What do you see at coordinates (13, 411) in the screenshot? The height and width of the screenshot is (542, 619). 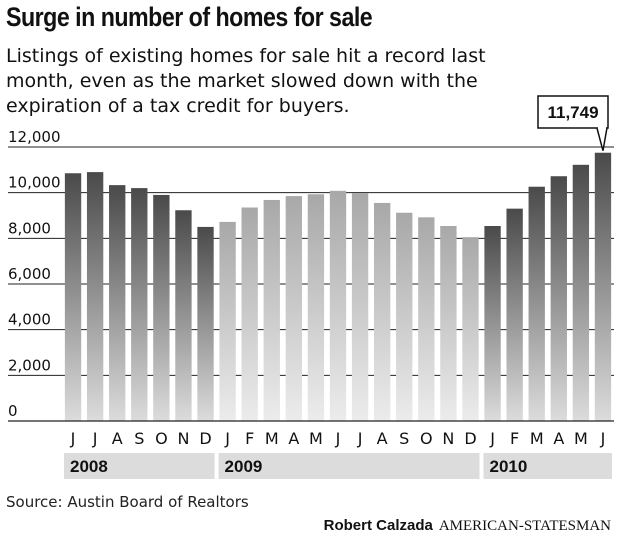 I see `y-tick-label: 0` at bounding box center [13, 411].